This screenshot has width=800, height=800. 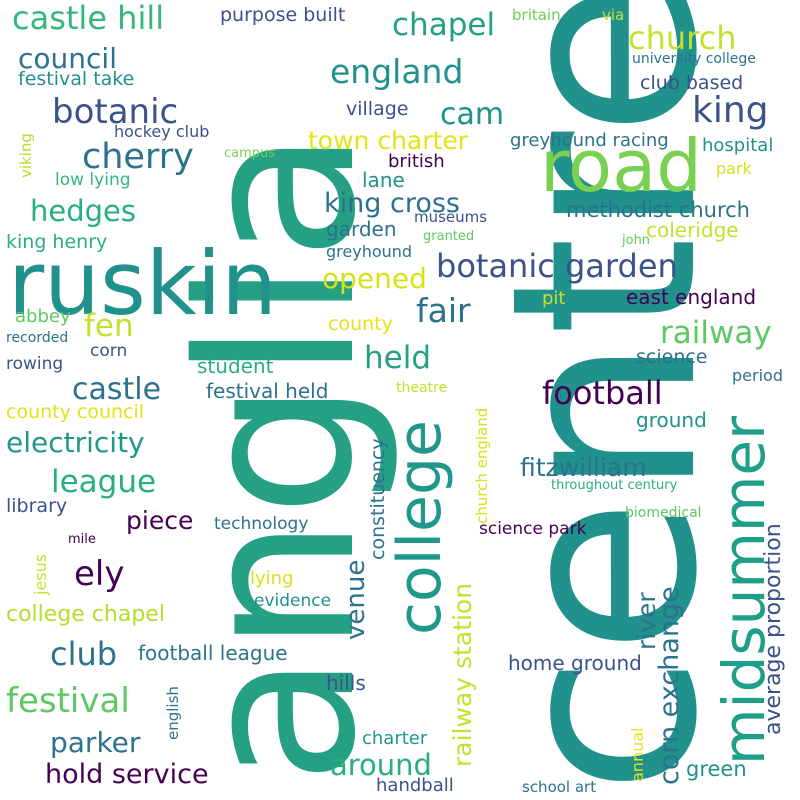 What do you see at coordinates (75, 442) in the screenshot?
I see `word-electricity: electricity` at bounding box center [75, 442].